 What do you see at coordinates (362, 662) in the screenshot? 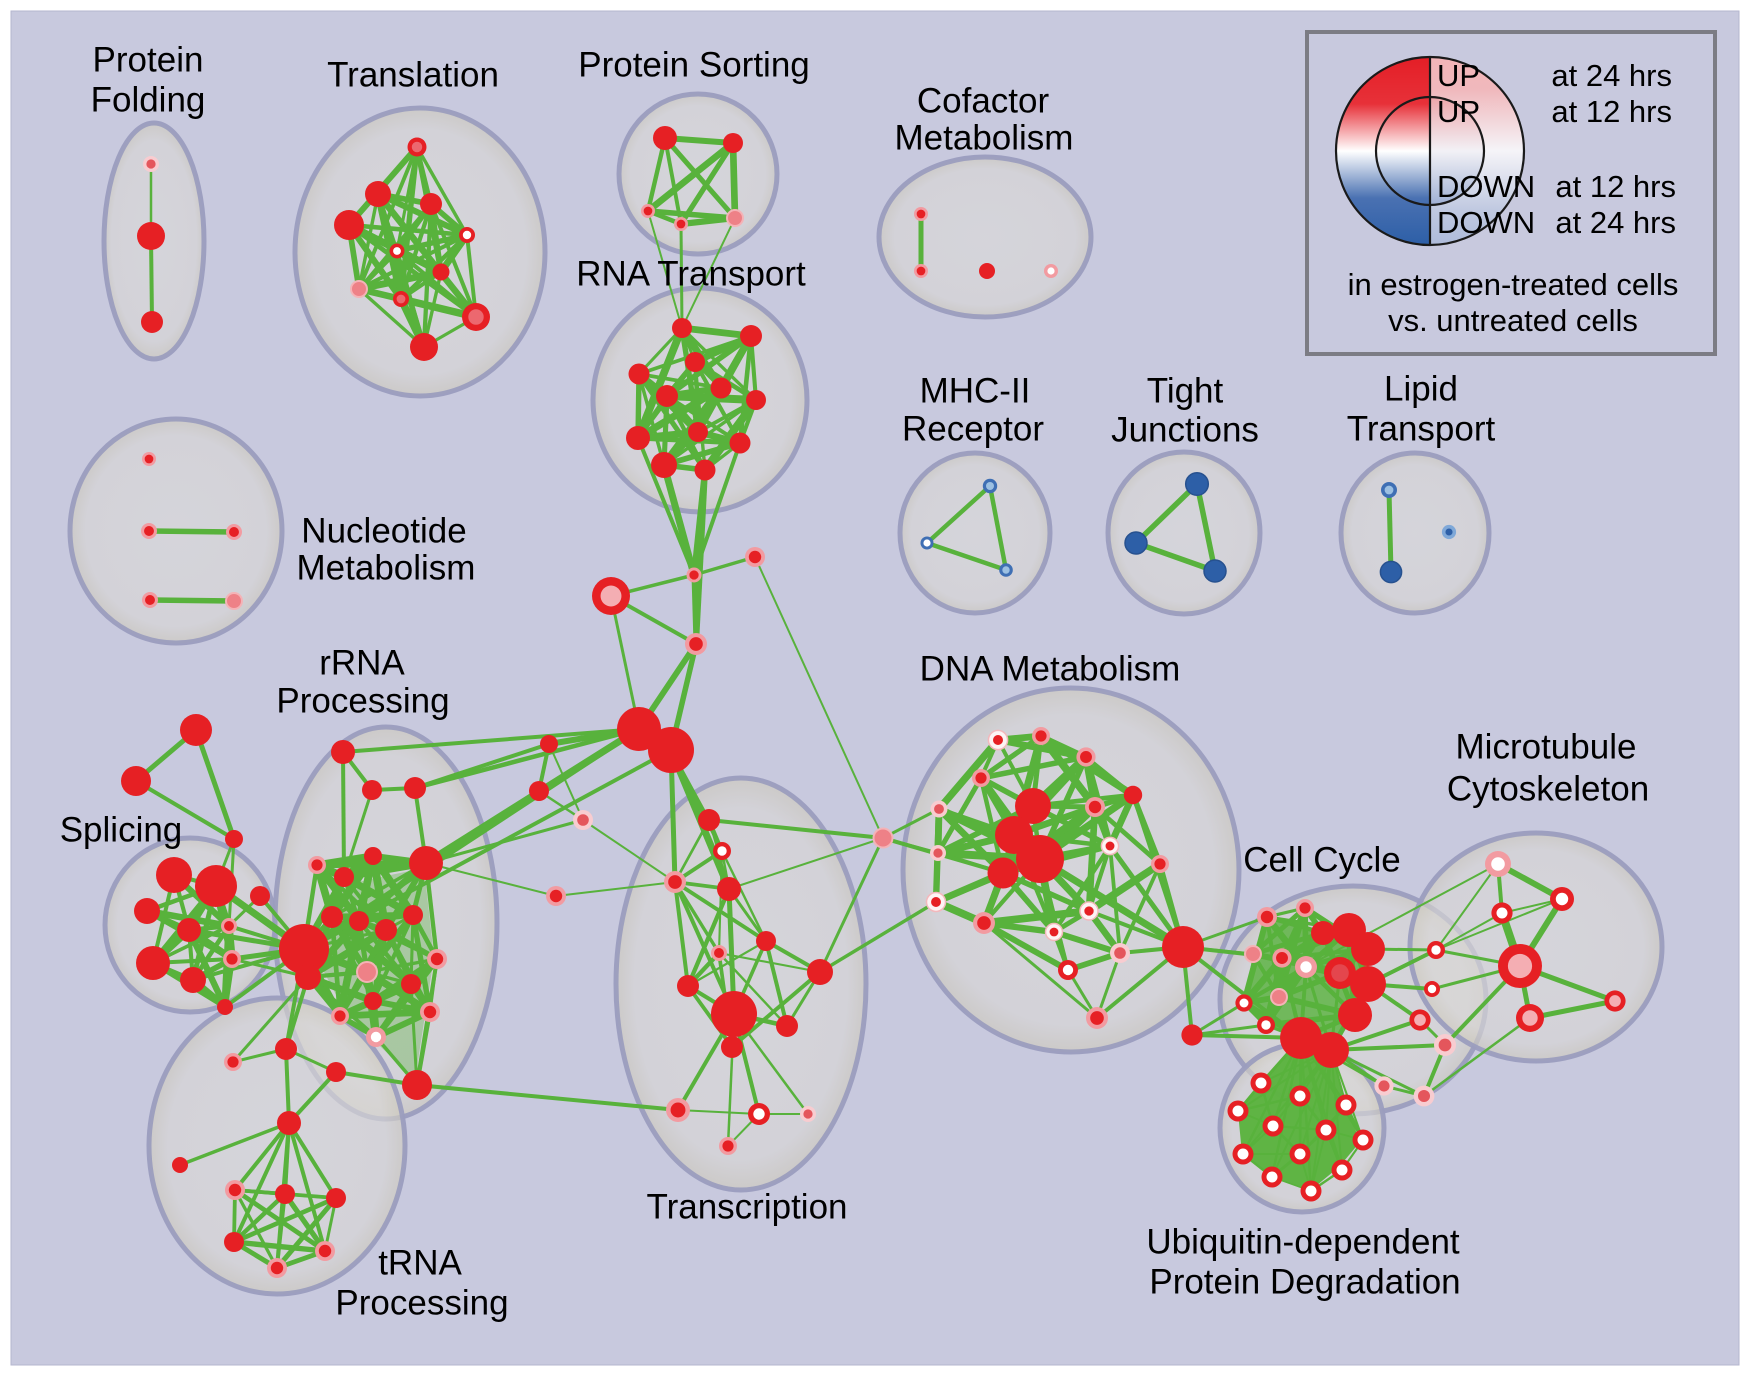
I see `svg-text: rRNA` at bounding box center [362, 662].